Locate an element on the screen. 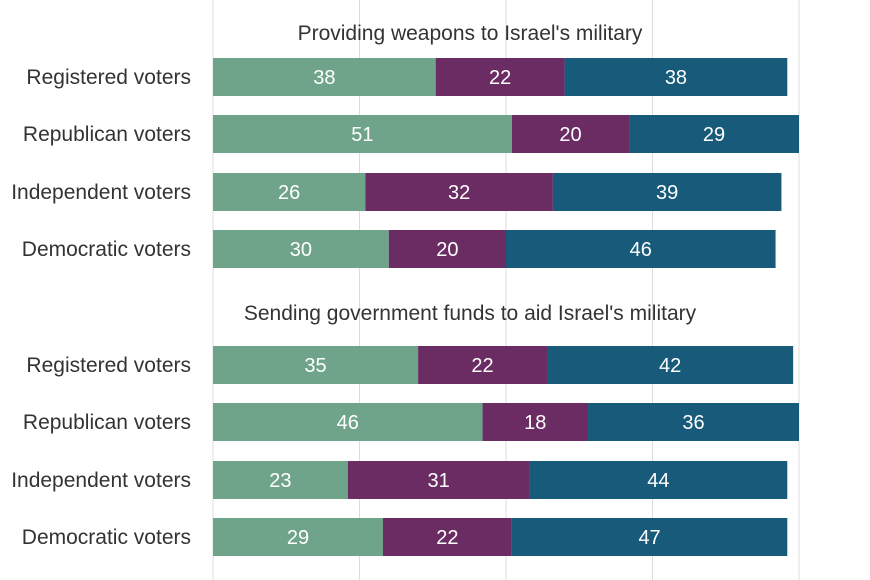 The image size is (870, 580). data-label: 36 is located at coordinates (693, 423).